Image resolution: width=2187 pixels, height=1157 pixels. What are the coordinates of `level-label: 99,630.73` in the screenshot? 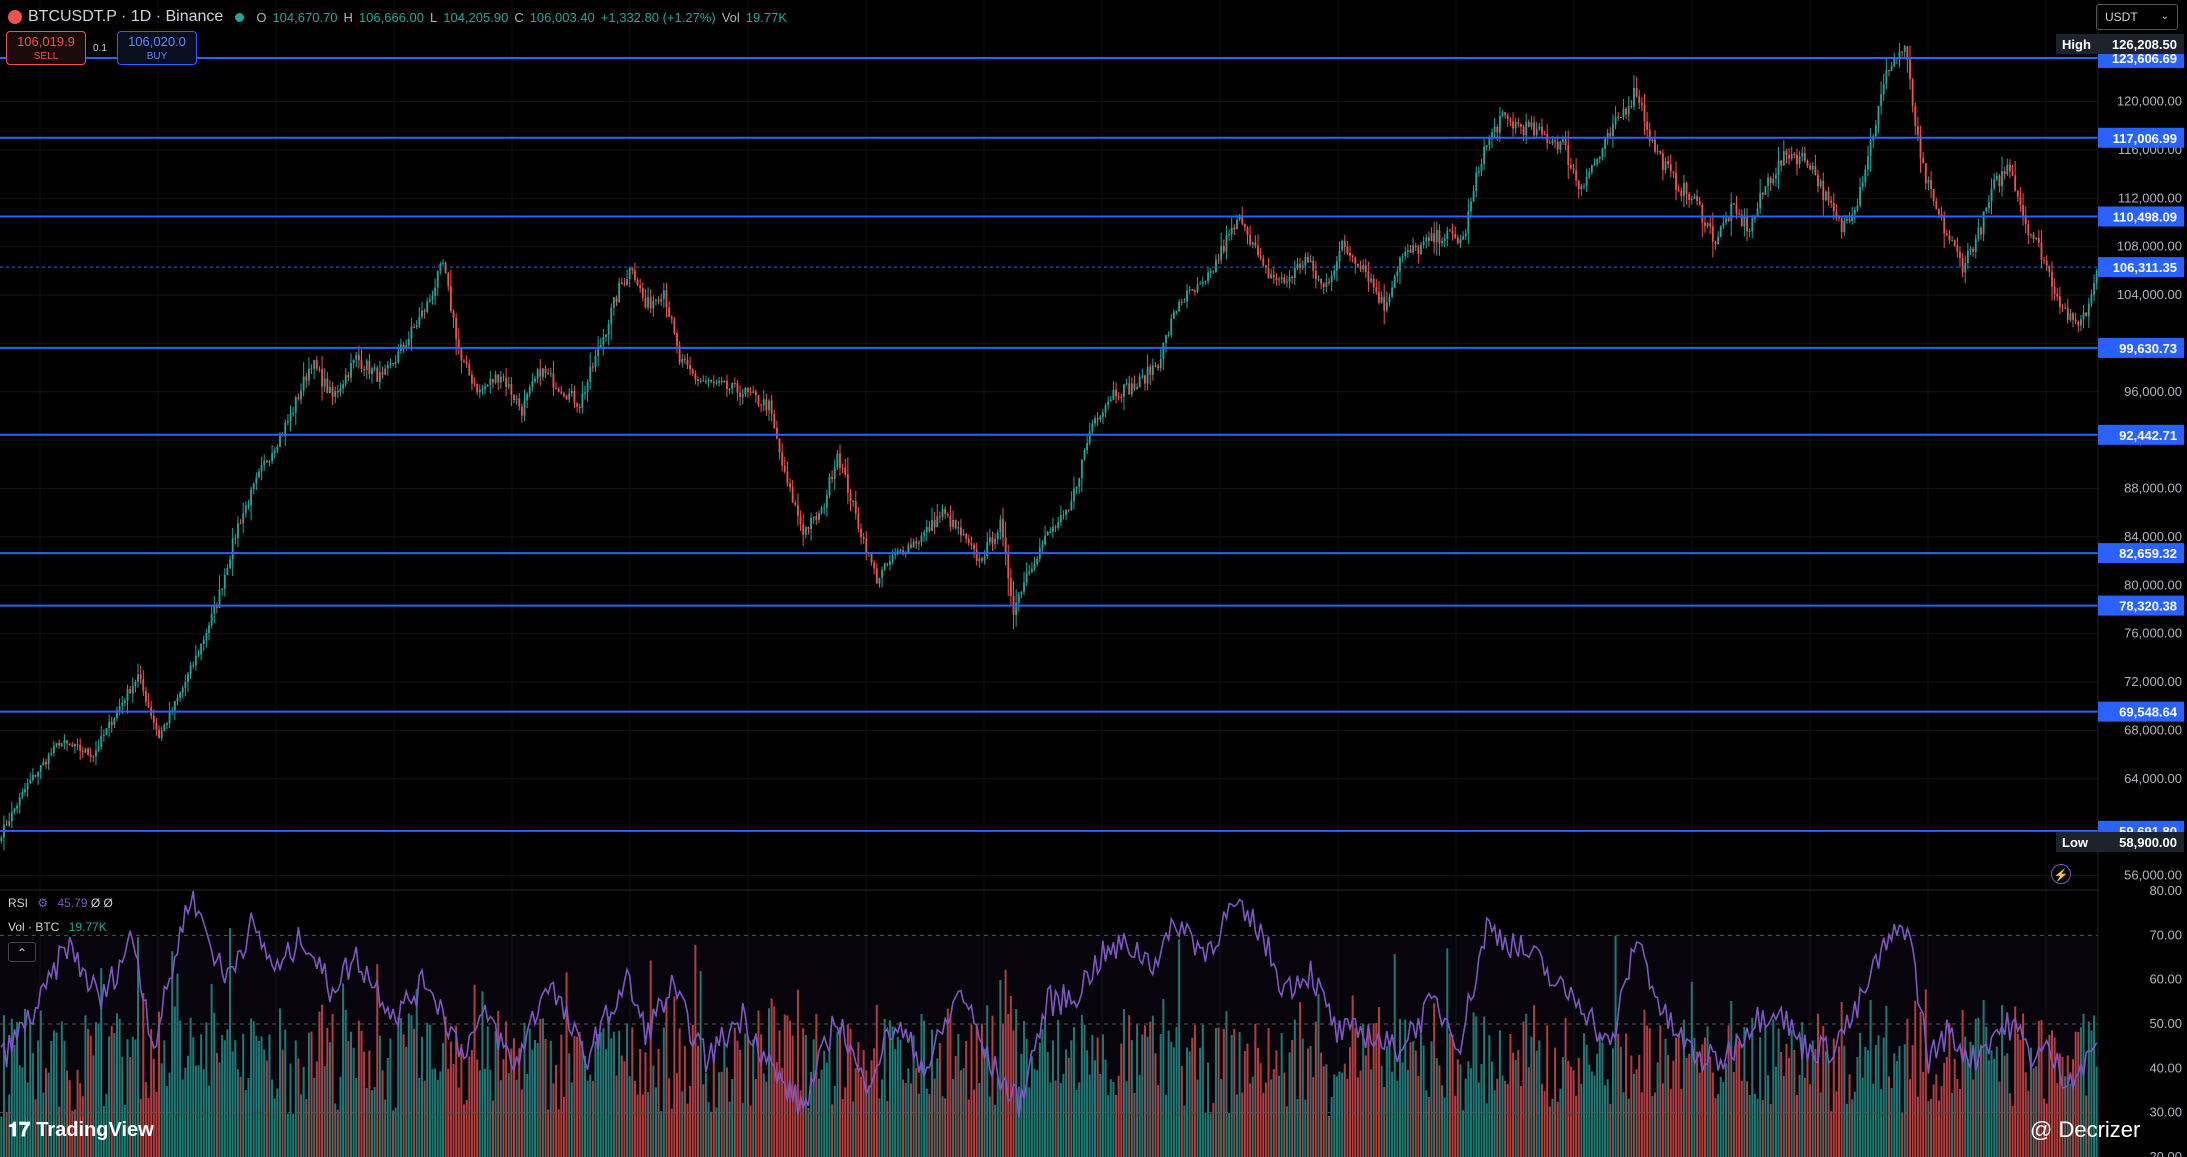 It's located at (2148, 348).